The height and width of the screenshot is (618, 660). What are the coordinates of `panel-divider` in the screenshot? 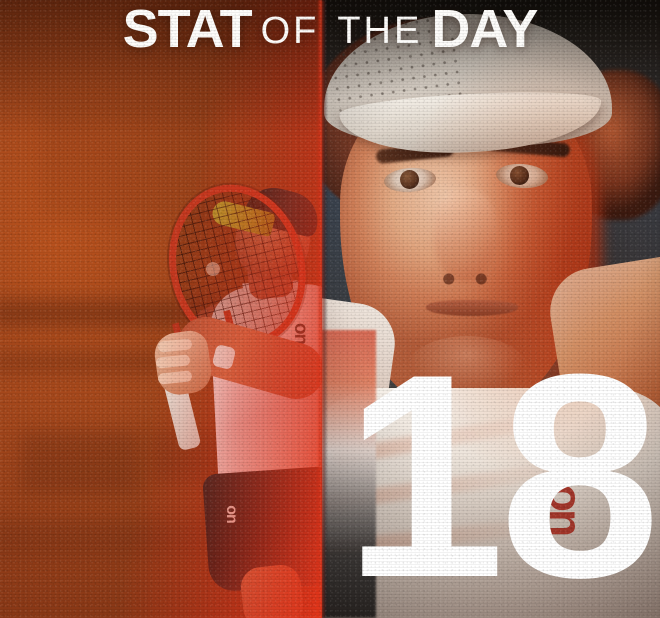 It's located at (322, 309).